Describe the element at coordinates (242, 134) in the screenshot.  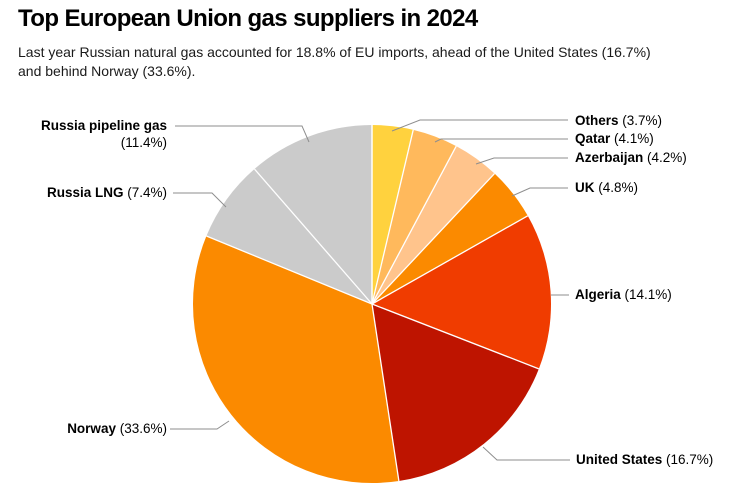
I see `leader-line-russia-pipeline-gas` at that location.